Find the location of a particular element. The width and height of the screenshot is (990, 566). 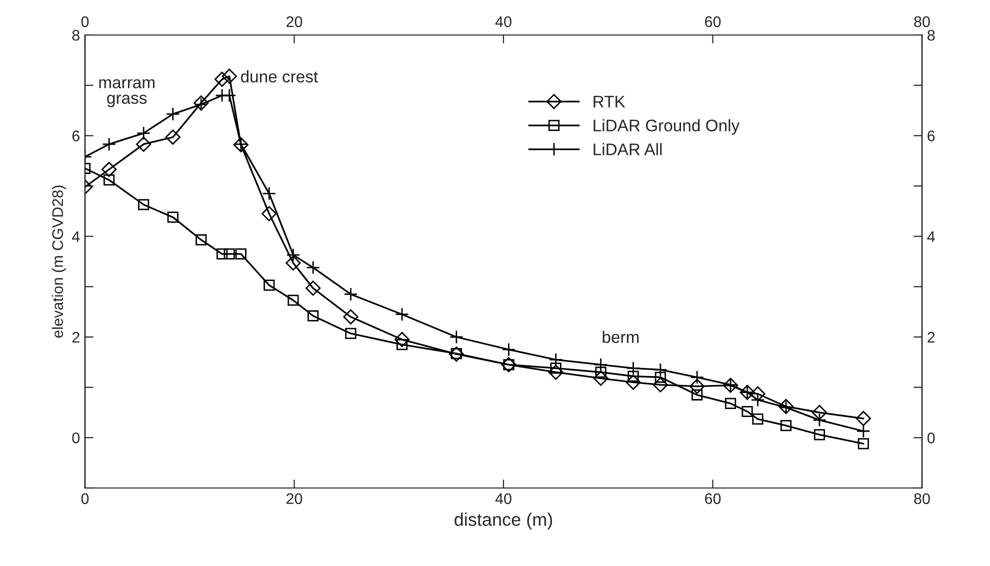

x2-tick-label: 80 is located at coordinates (922, 22).